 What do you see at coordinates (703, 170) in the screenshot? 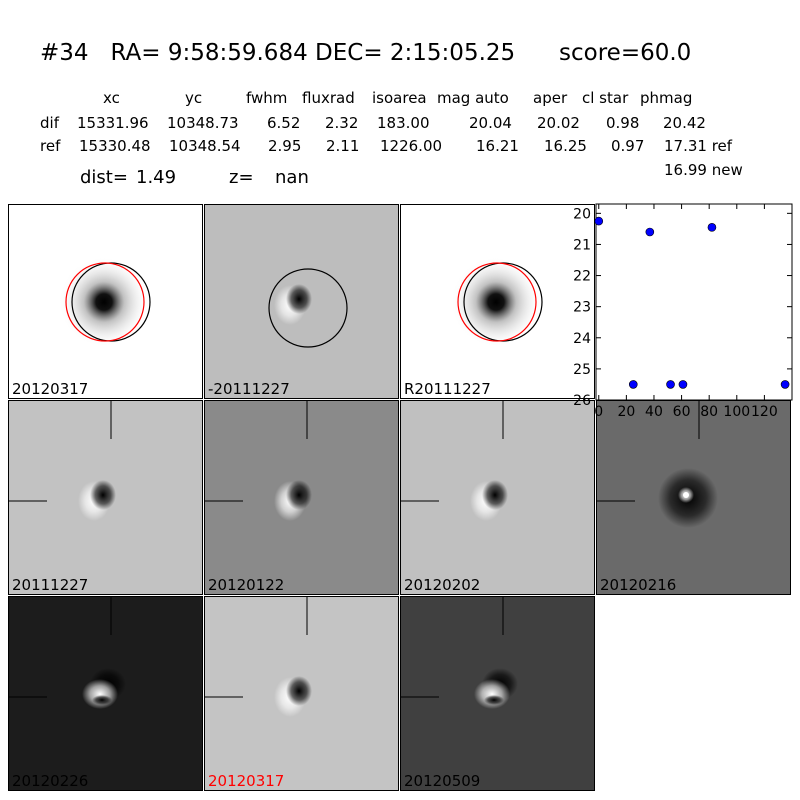
I see `new-mag: 16.99 new` at bounding box center [703, 170].